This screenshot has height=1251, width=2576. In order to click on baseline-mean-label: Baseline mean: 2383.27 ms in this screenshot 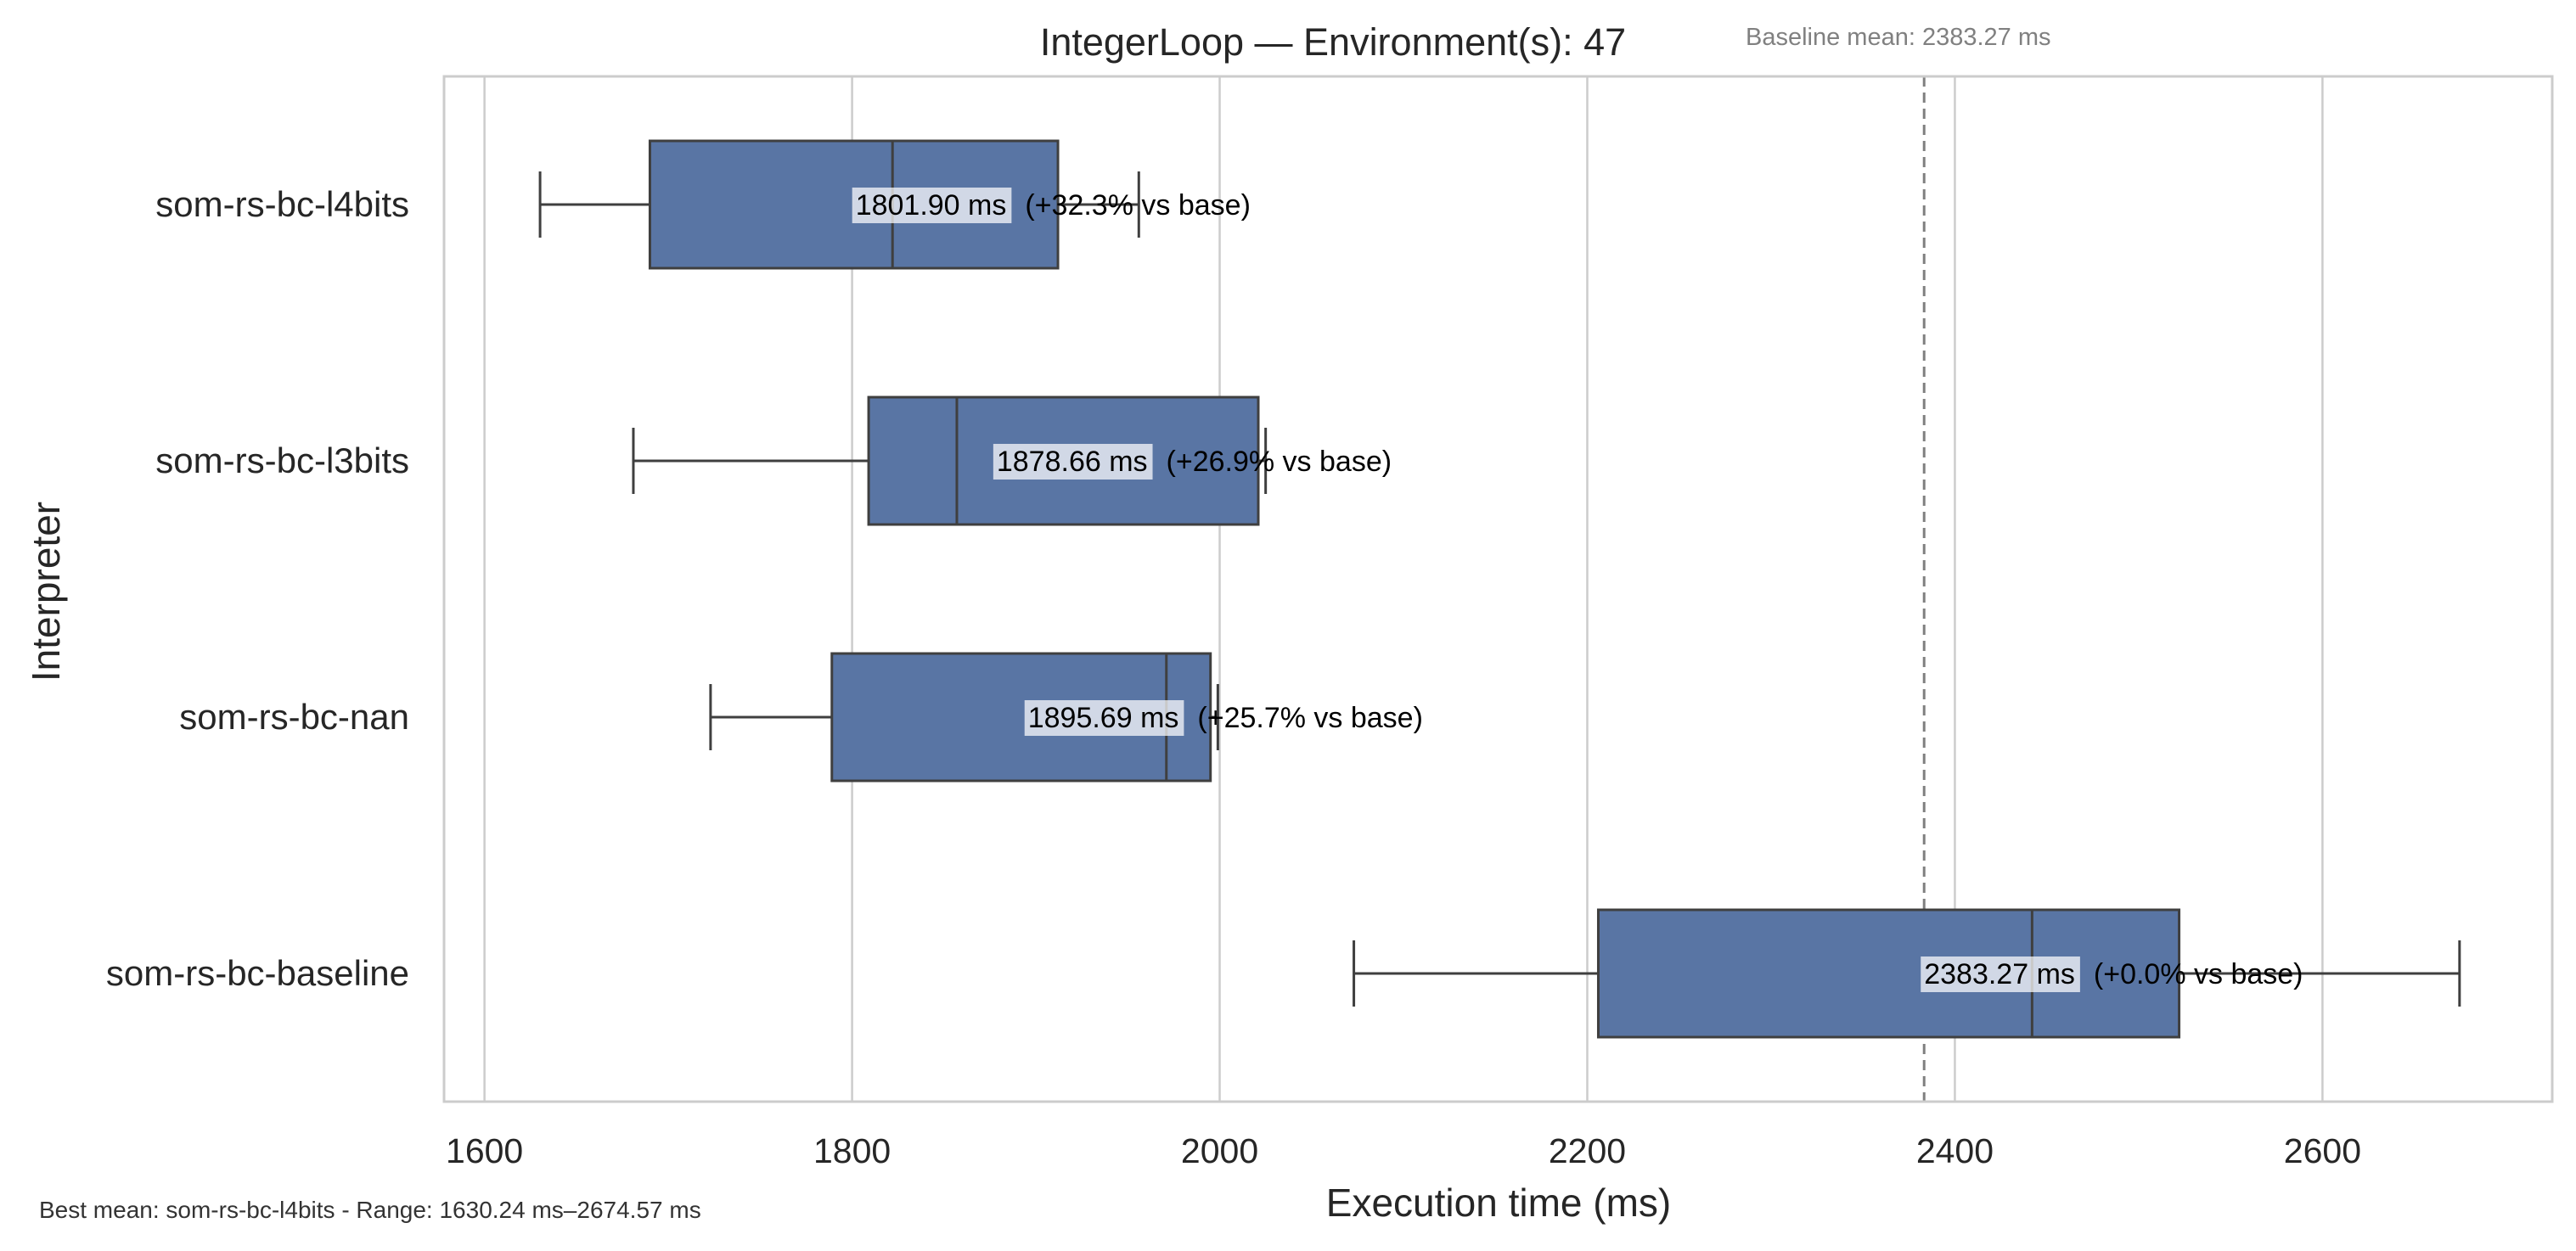, I will do `click(1898, 37)`.